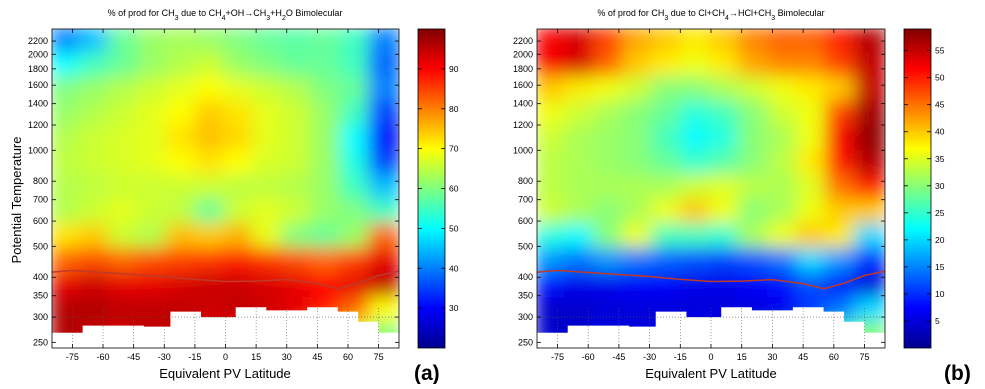  Describe the element at coordinates (940, 186) in the screenshot. I see `colorbar-tick-label: 30` at that location.